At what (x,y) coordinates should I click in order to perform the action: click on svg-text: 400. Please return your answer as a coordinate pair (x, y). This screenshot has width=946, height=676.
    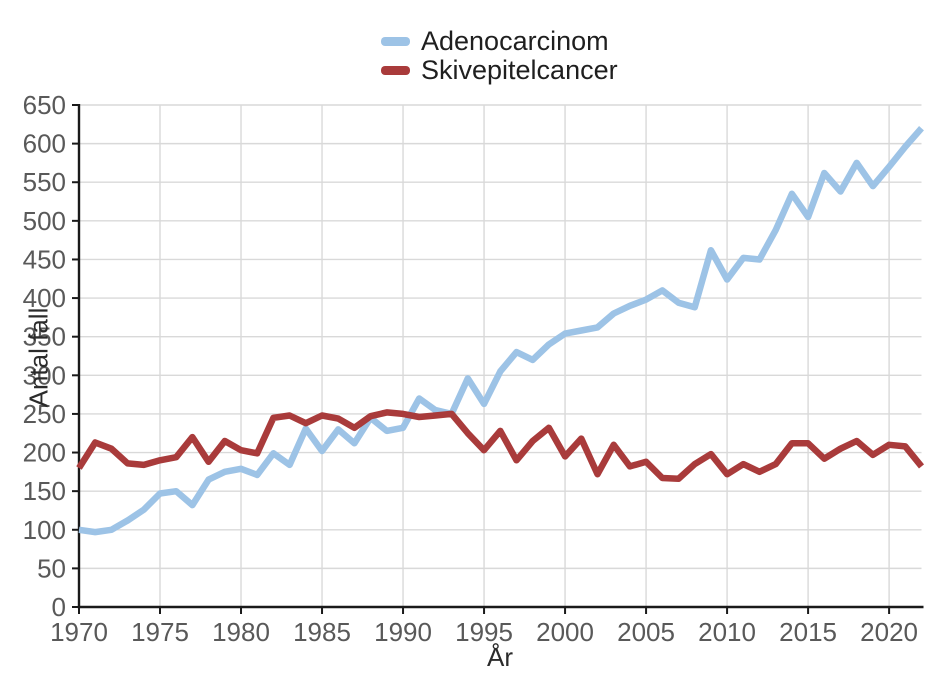
    Looking at the image, I should click on (44, 298).